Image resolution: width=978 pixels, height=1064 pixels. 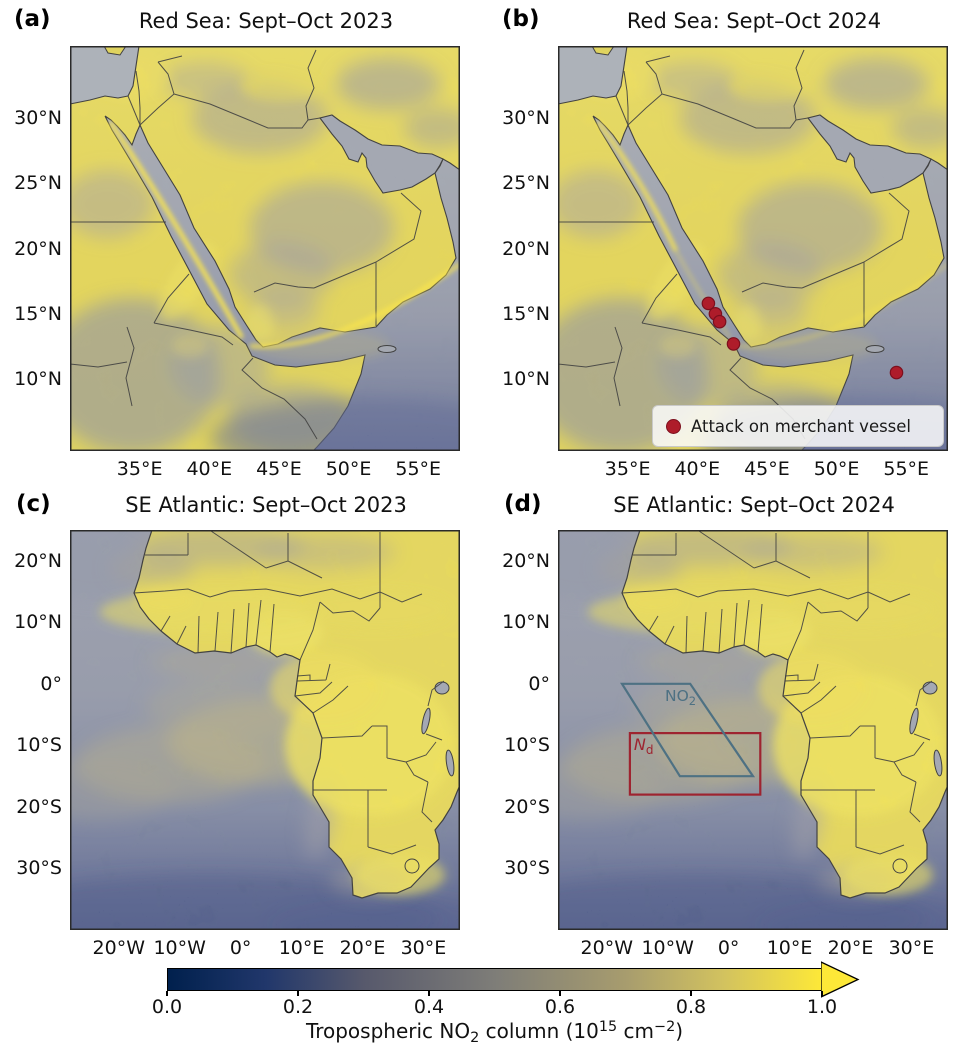 I want to click on panel-a-ytick-2: 20°N, so click(x=38, y=248).